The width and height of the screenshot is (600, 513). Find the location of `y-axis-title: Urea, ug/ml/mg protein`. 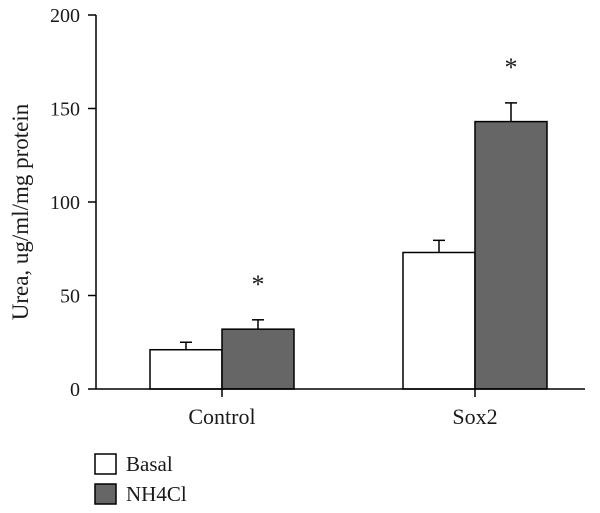

y-axis-title: Urea, ug/ml/mg protein is located at coordinates (20, 211).